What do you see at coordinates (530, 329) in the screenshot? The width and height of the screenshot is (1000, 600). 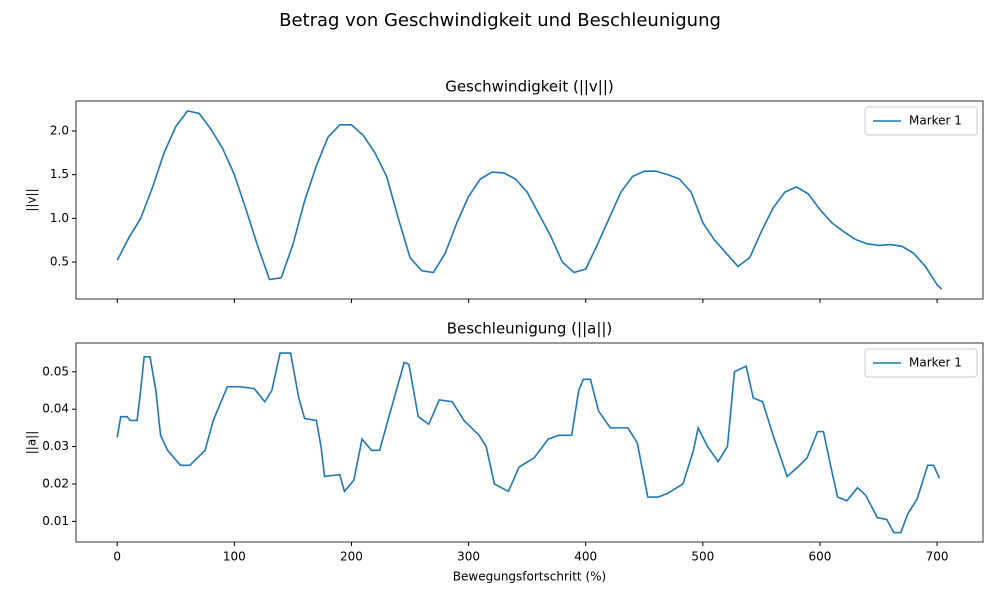 I see `axes-title: Beschleunigung (||a||)` at bounding box center [530, 329].